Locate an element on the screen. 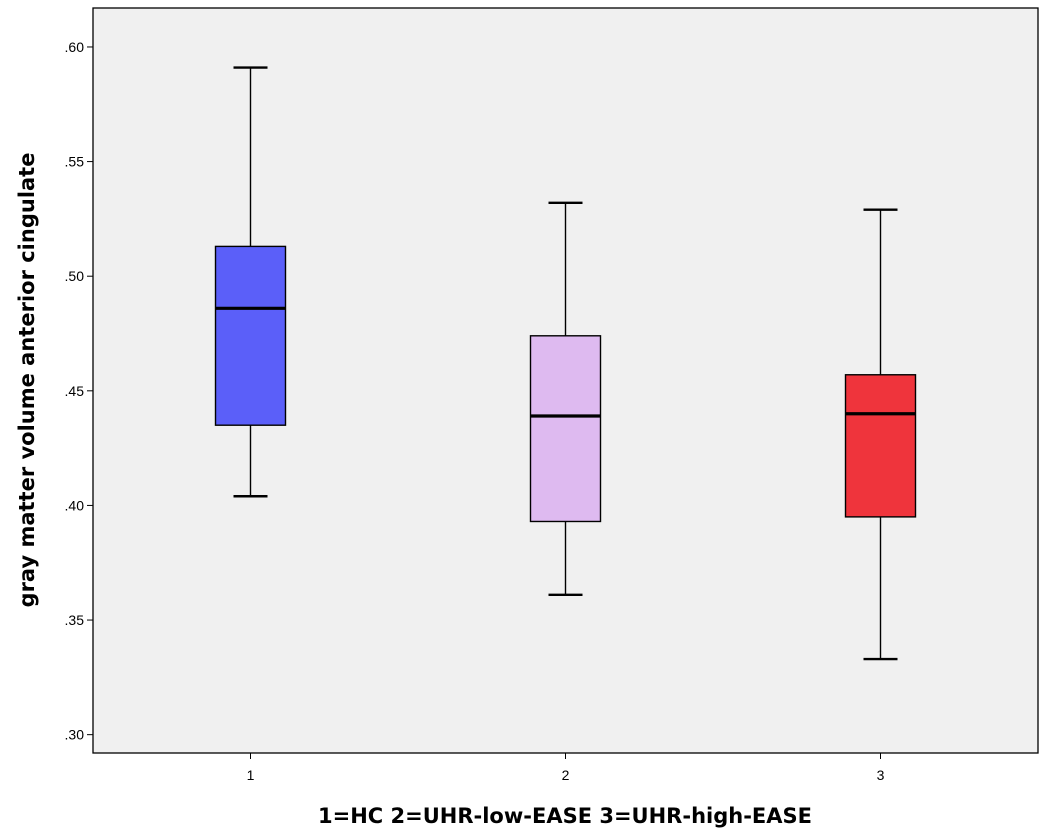 The width and height of the screenshot is (1040, 833). y-tick-label: .60 is located at coordinates (75, 47).